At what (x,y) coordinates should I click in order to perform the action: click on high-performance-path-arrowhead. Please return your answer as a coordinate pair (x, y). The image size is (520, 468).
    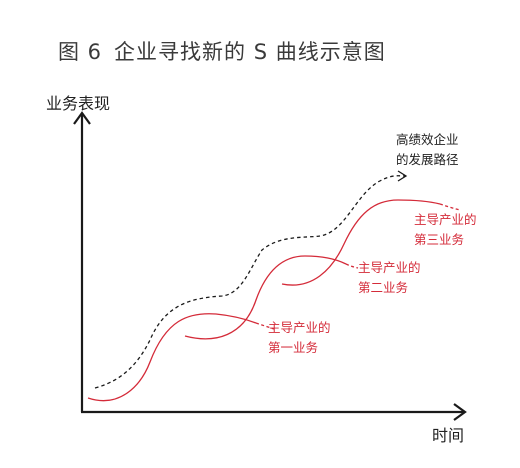
    Looking at the image, I should click on (402, 176).